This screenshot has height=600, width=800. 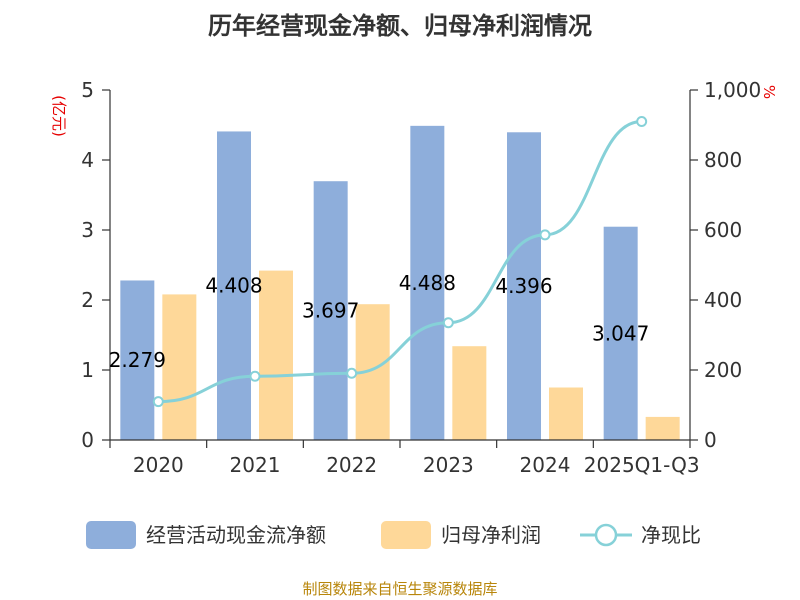 I want to click on x-tick-label: 2023, so click(x=448, y=465).